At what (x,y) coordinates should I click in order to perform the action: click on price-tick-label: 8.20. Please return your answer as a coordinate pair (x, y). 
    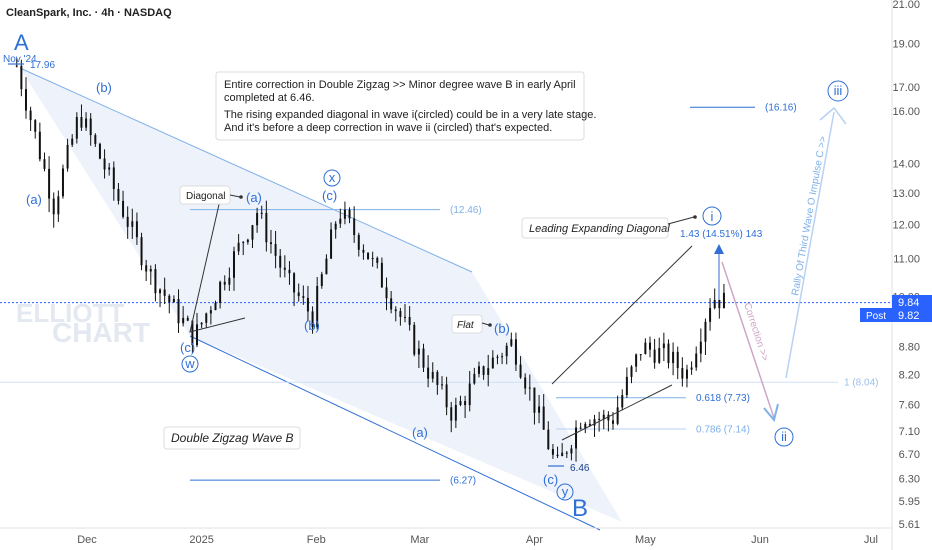
    Looking at the image, I should click on (909, 375).